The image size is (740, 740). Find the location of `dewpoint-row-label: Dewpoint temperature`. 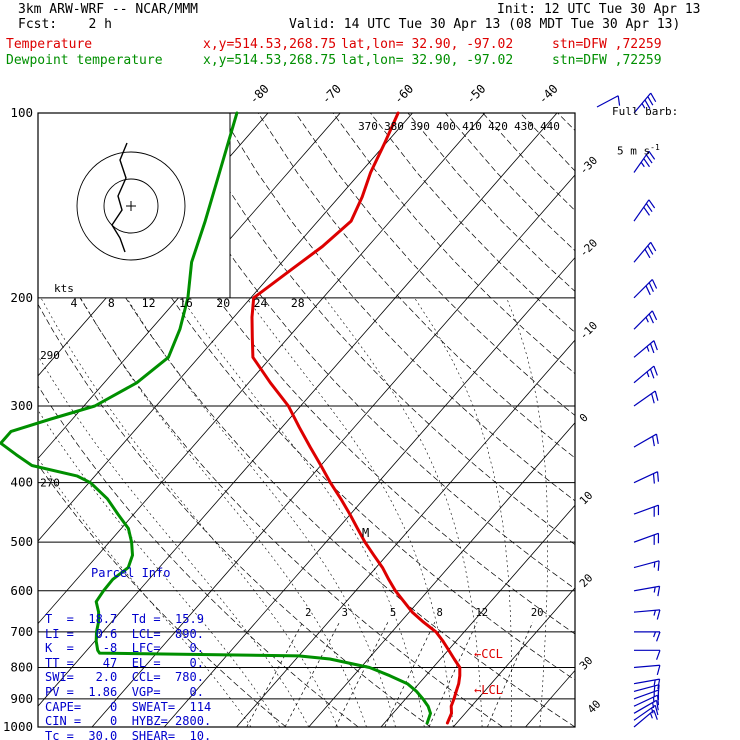

dewpoint-row-label: Dewpoint temperature is located at coordinates (84, 60).